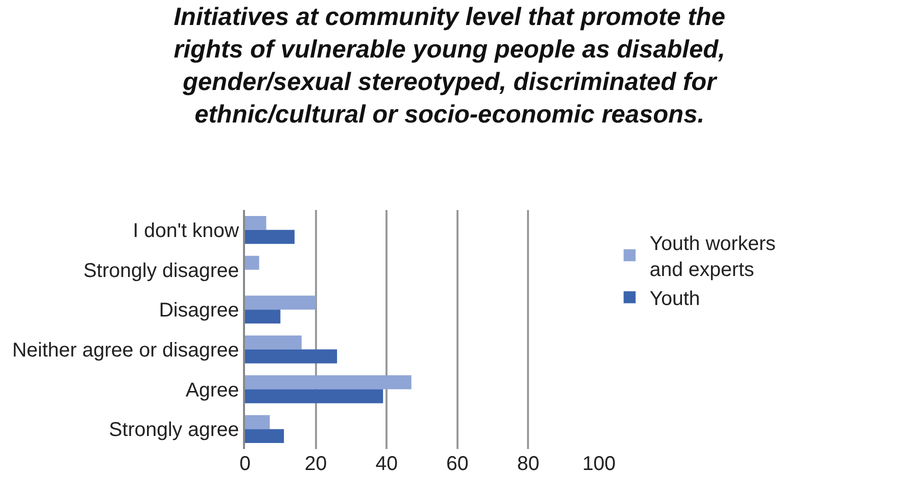  I want to click on x-tick-label: 40, so click(386, 464).